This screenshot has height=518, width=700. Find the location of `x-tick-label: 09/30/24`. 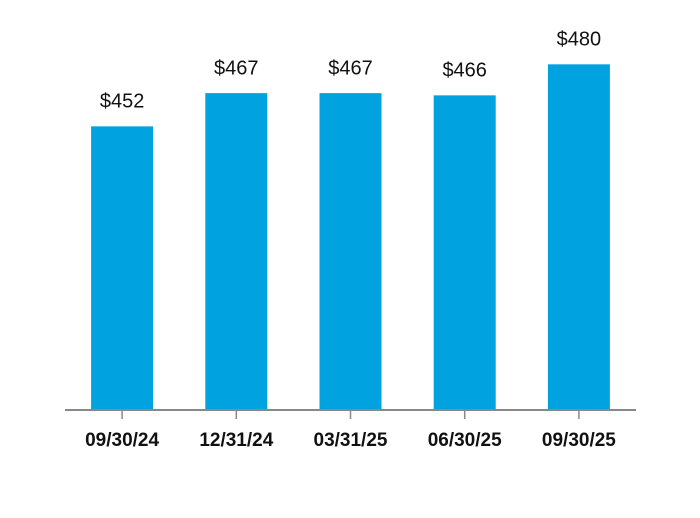

x-tick-label: 09/30/24 is located at coordinates (122, 440).